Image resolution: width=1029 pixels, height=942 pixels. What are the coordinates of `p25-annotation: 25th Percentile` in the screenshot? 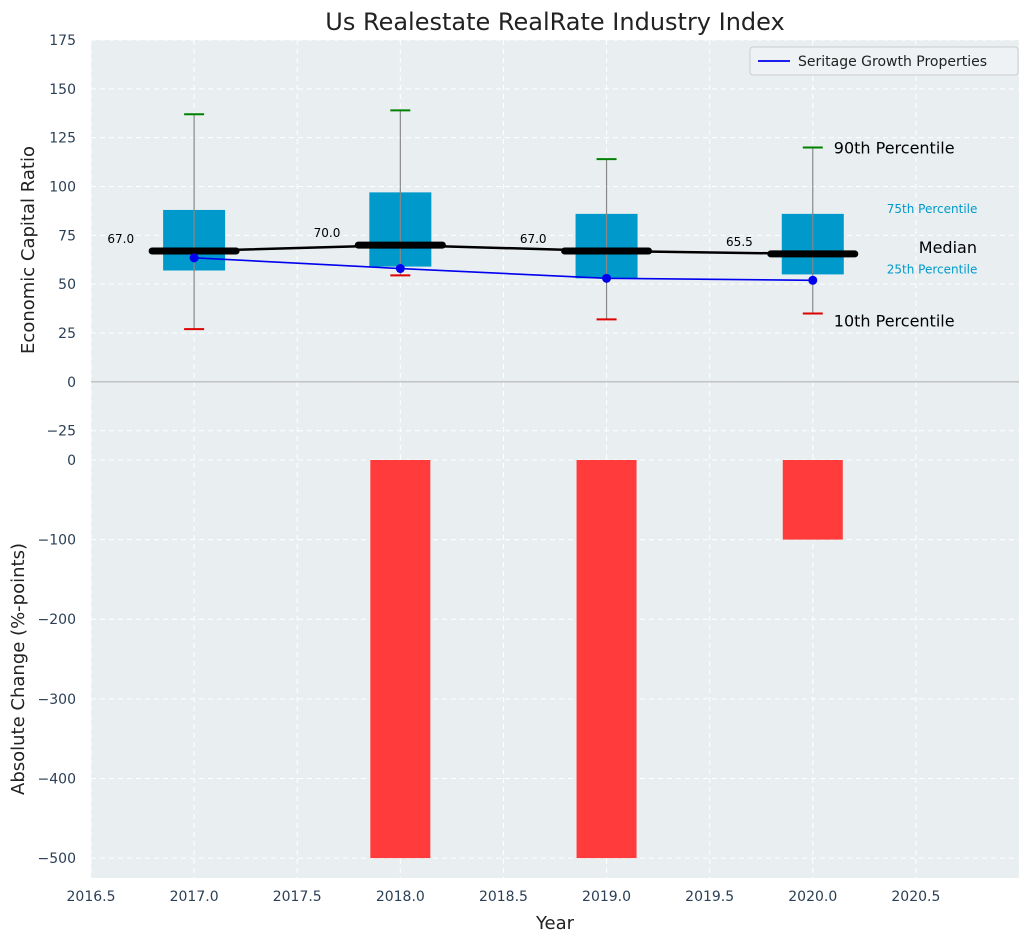 It's located at (932, 269).